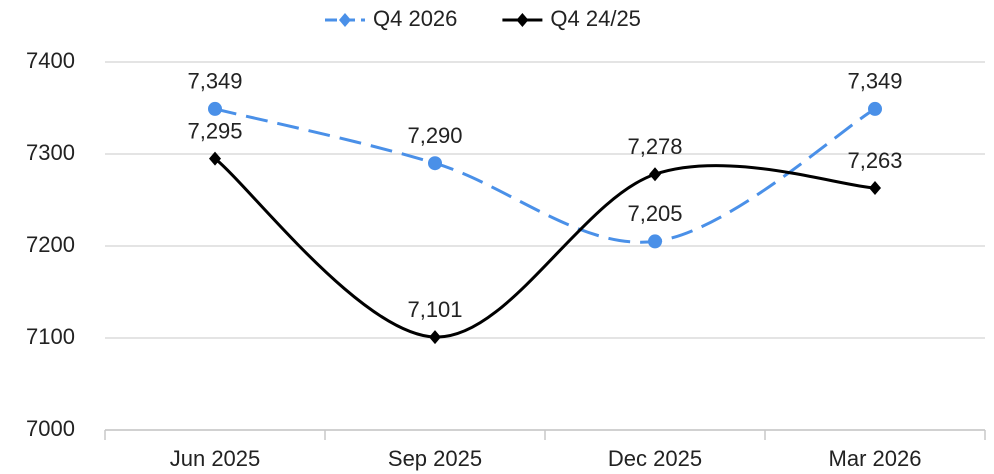 This screenshot has height=474, width=994. What do you see at coordinates (654, 213) in the screenshot?
I see `data-label: 7,205` at bounding box center [654, 213].